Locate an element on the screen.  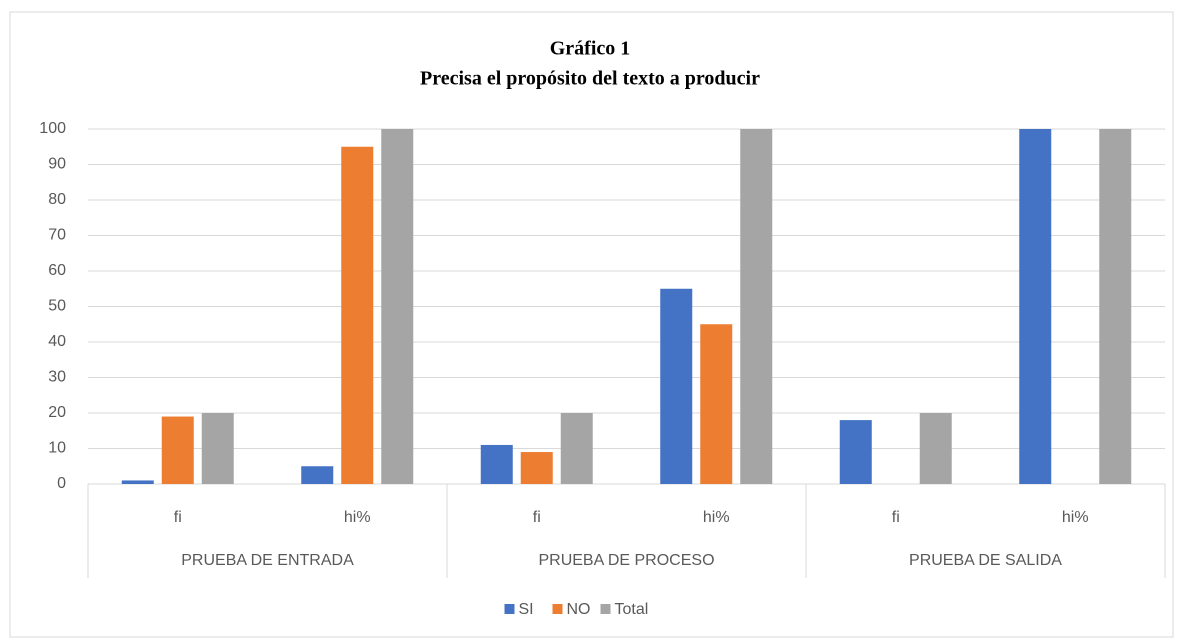
chart-title: Gráfico 1 is located at coordinates (590, 49).